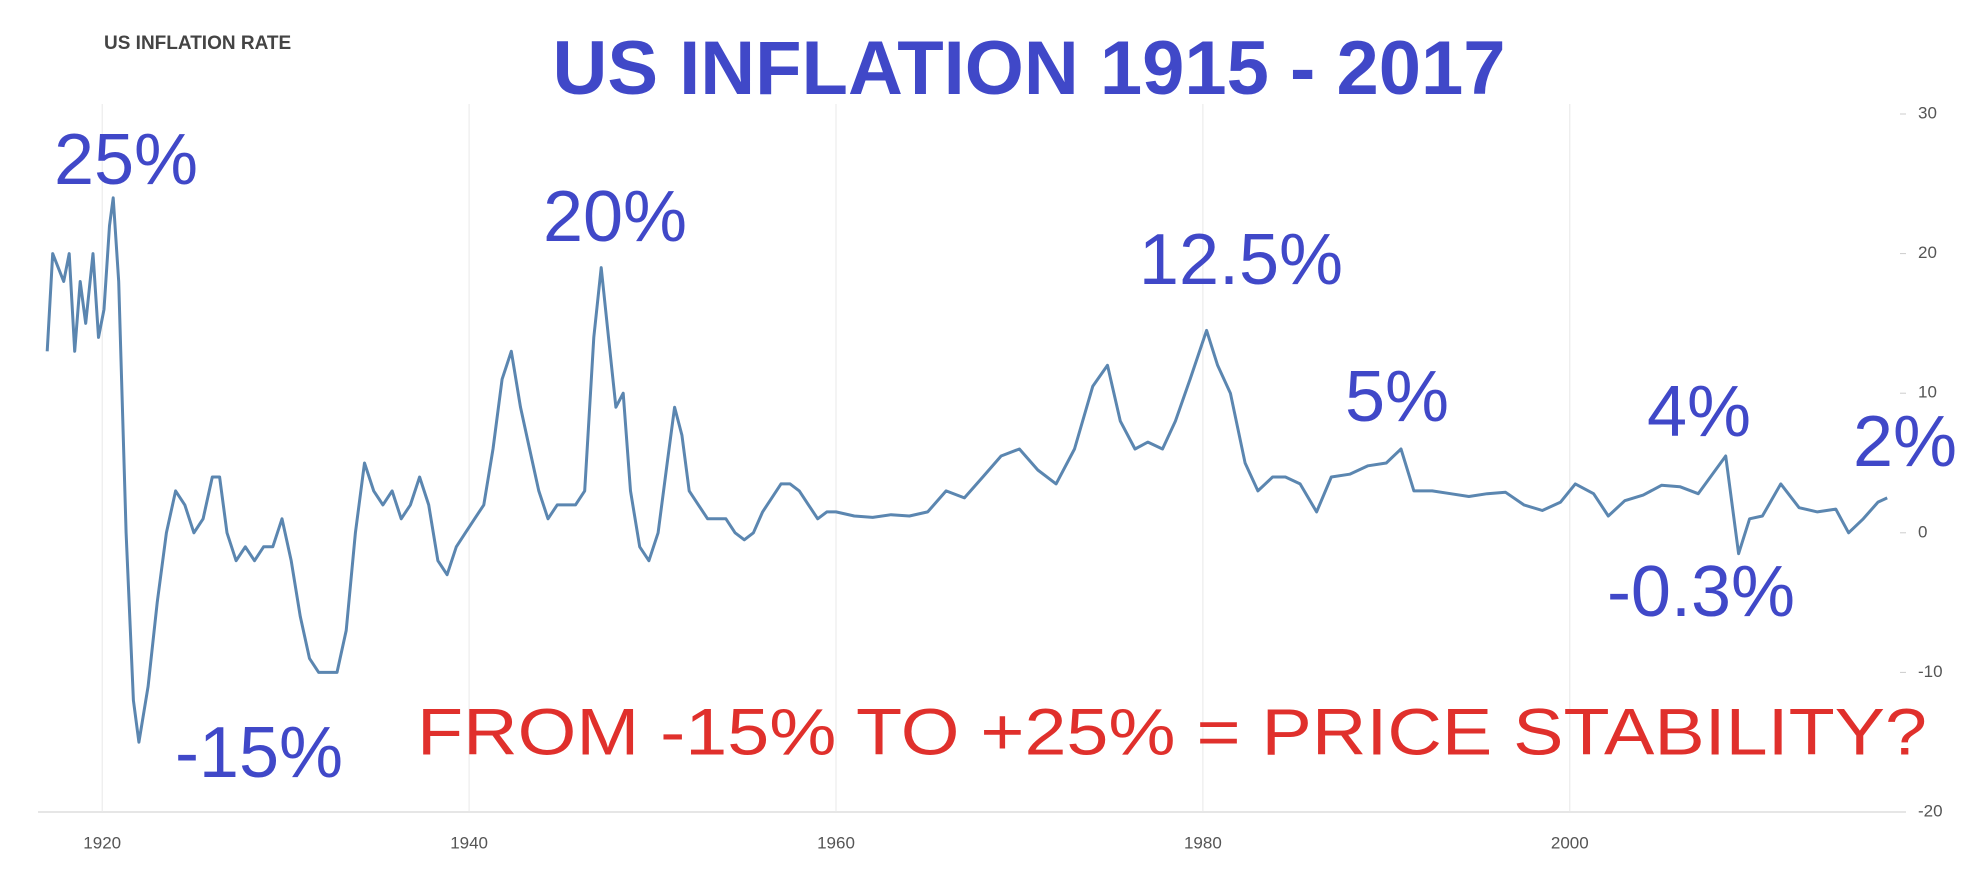  Describe the element at coordinates (1905, 442) in the screenshot. I see `annotation: 2%` at that location.